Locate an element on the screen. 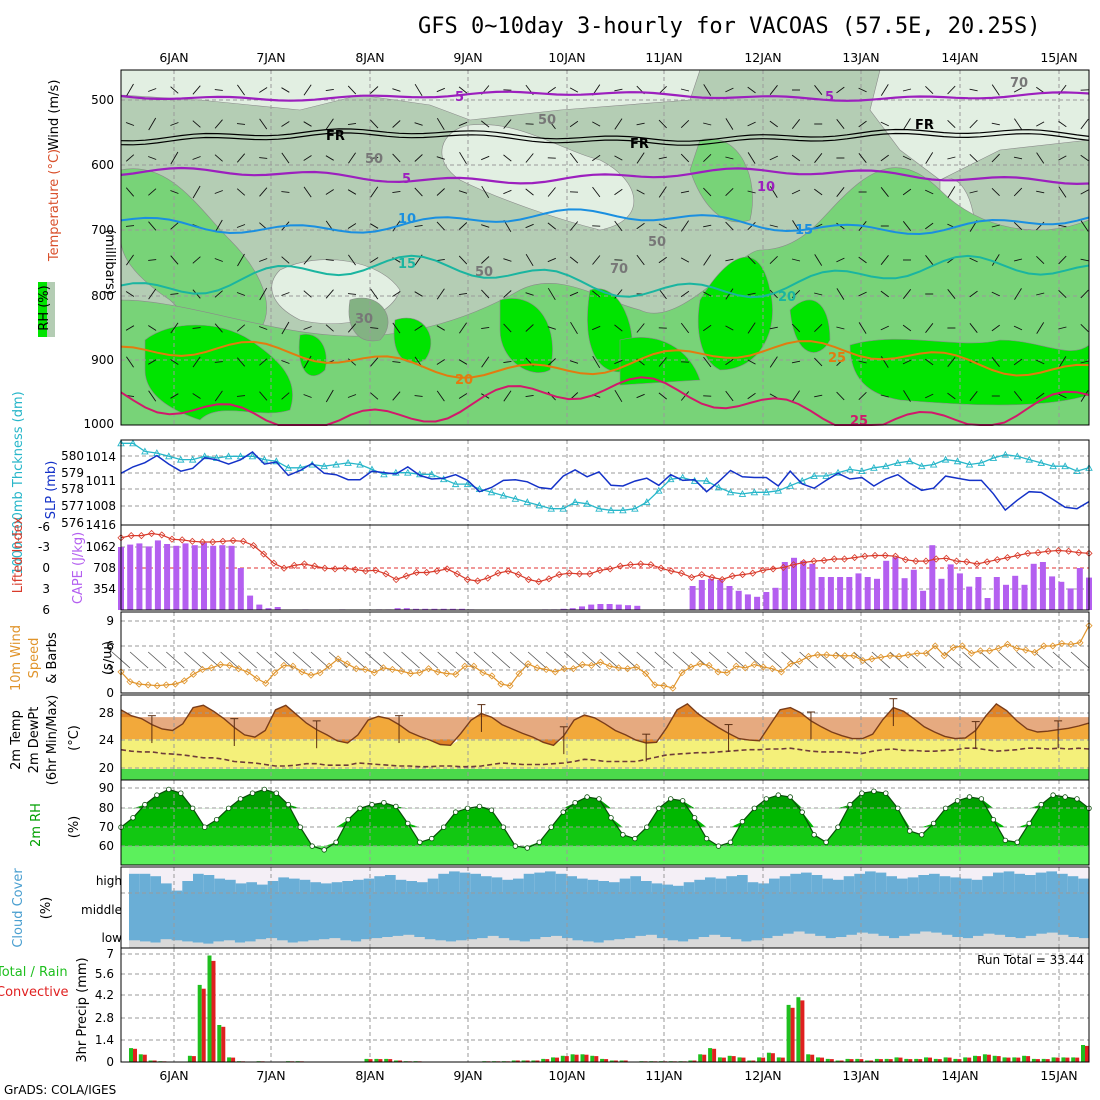  freezing-level-a is located at coordinates (605, 135).